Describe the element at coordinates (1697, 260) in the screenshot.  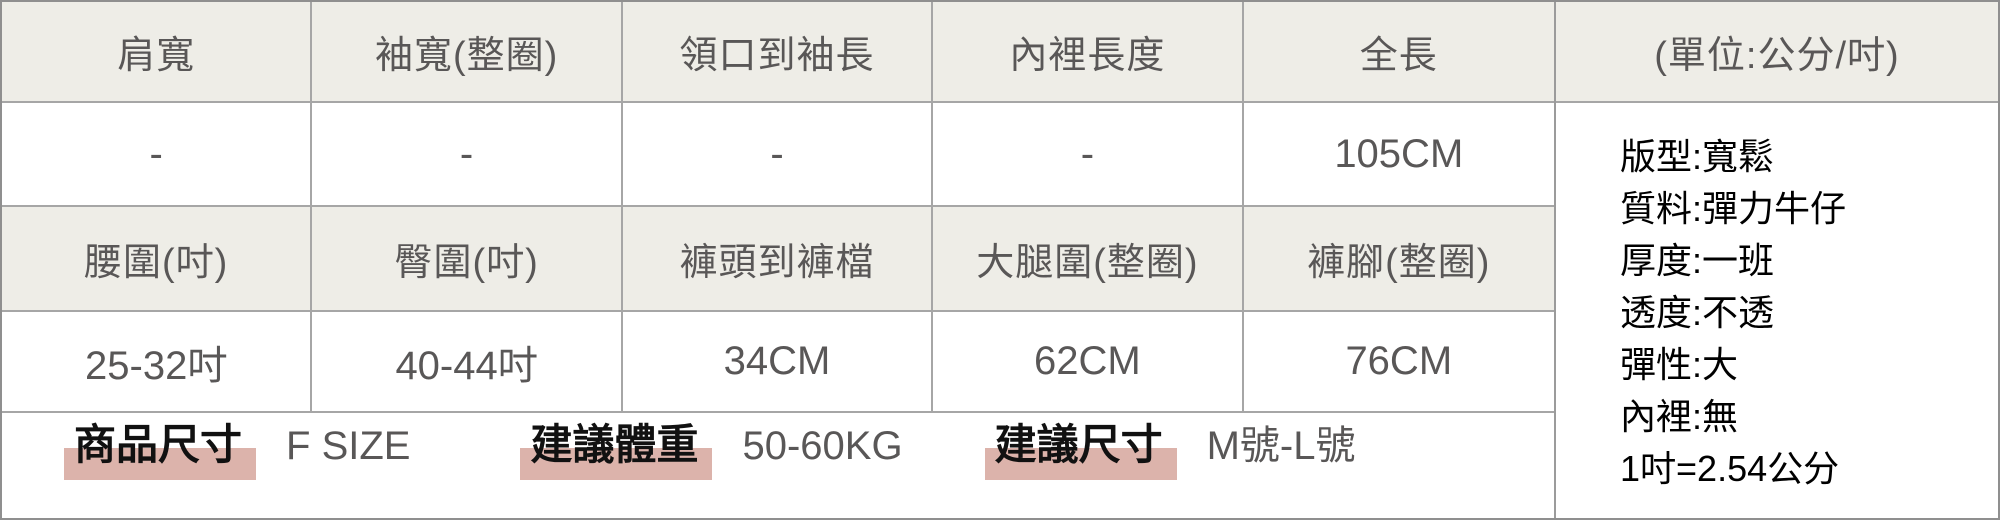
I see `info-line-thickness: 厚度:一班` at that location.